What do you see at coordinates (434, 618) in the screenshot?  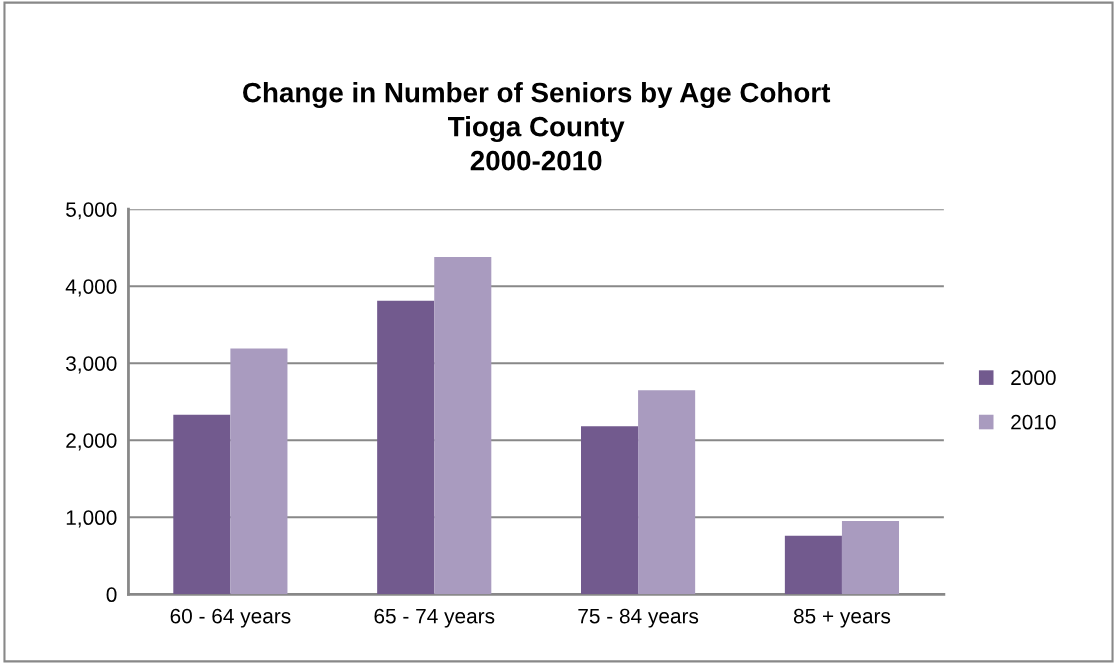 I see `x-tick-label: 65 - 74 years` at bounding box center [434, 618].